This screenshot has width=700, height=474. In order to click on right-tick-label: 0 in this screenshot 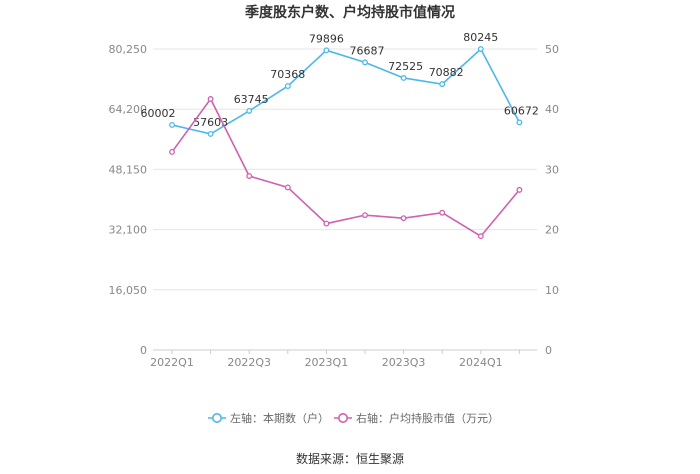, I will do `click(548, 350)`.